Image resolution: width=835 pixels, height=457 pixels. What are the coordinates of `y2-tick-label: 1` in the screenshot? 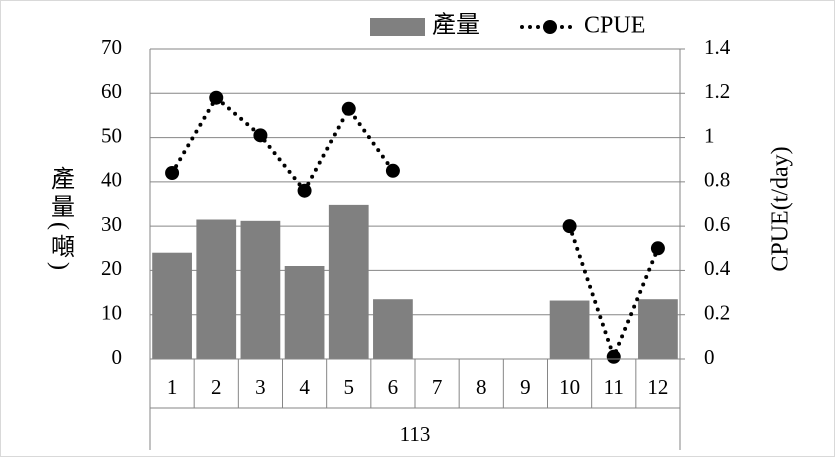 It's located at (709, 135).